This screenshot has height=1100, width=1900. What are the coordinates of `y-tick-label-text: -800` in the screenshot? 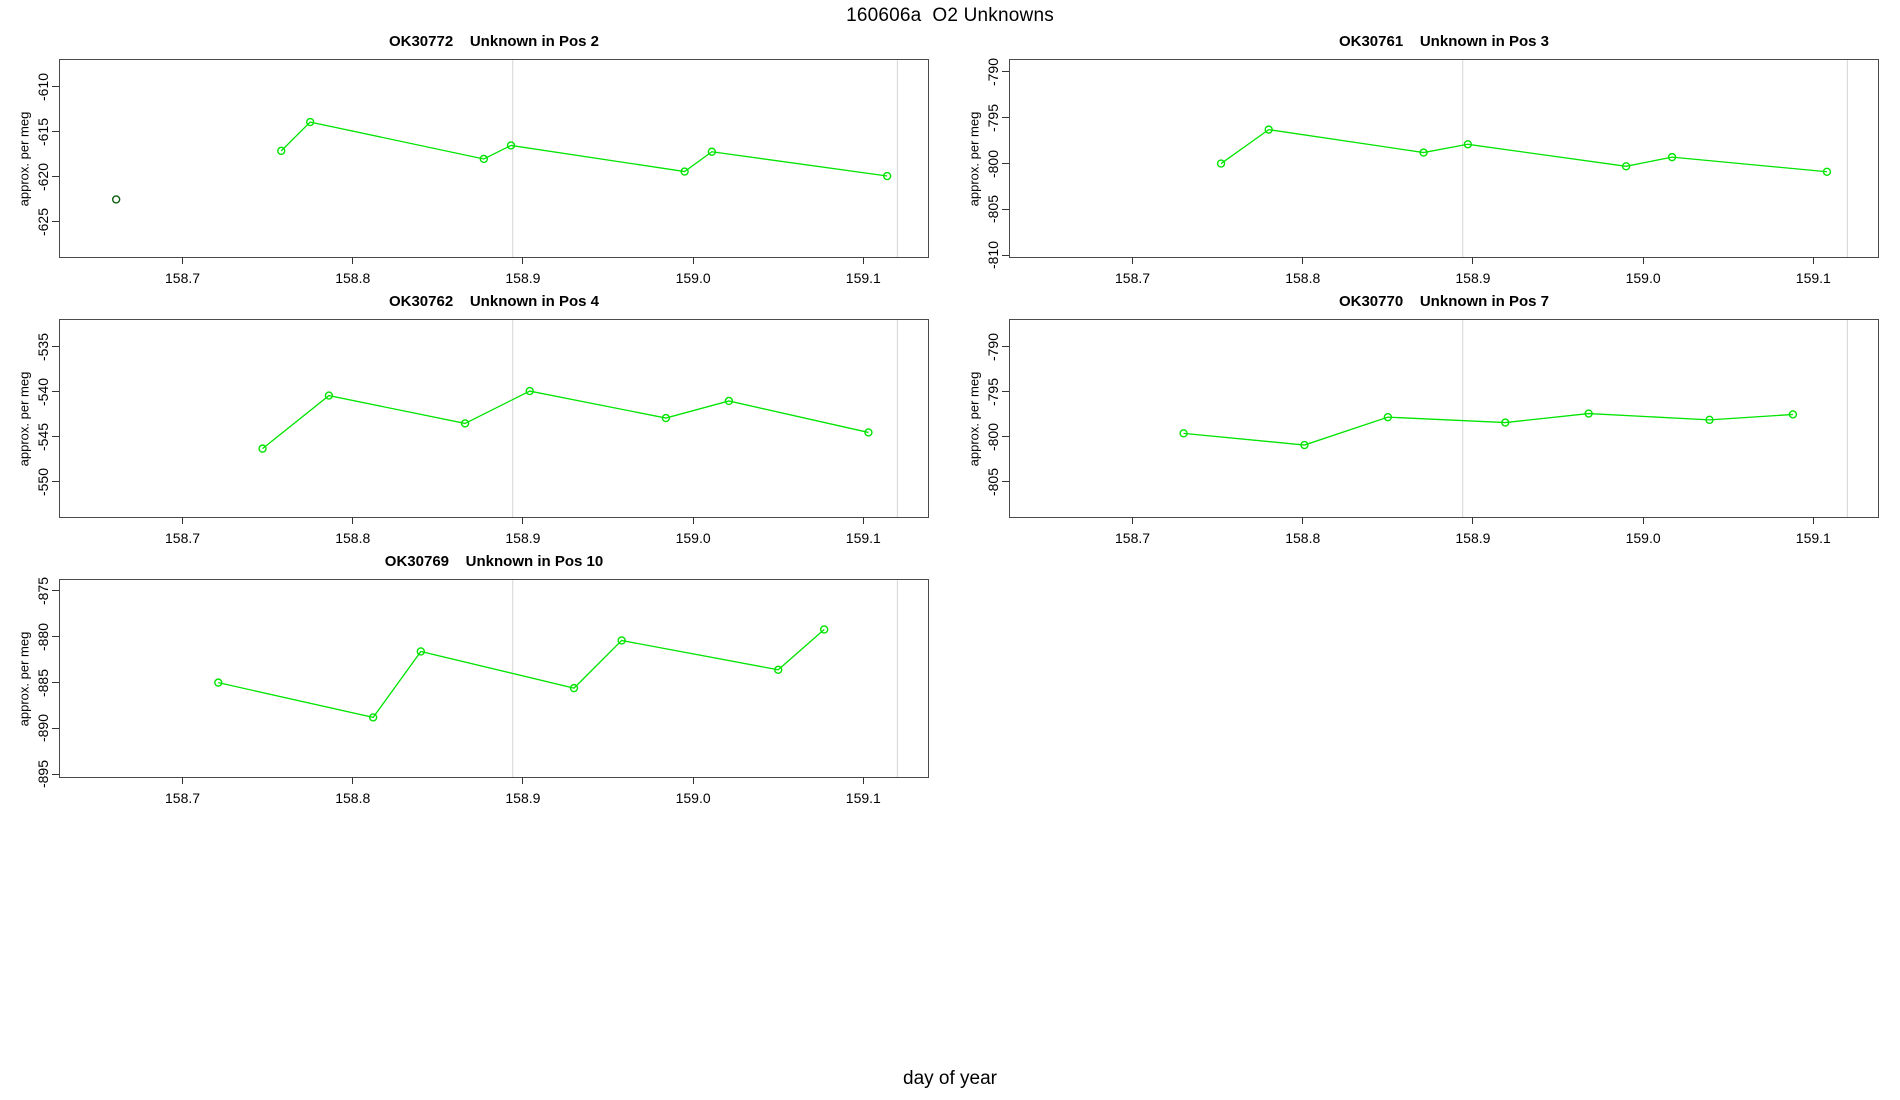 It's located at (993, 163).